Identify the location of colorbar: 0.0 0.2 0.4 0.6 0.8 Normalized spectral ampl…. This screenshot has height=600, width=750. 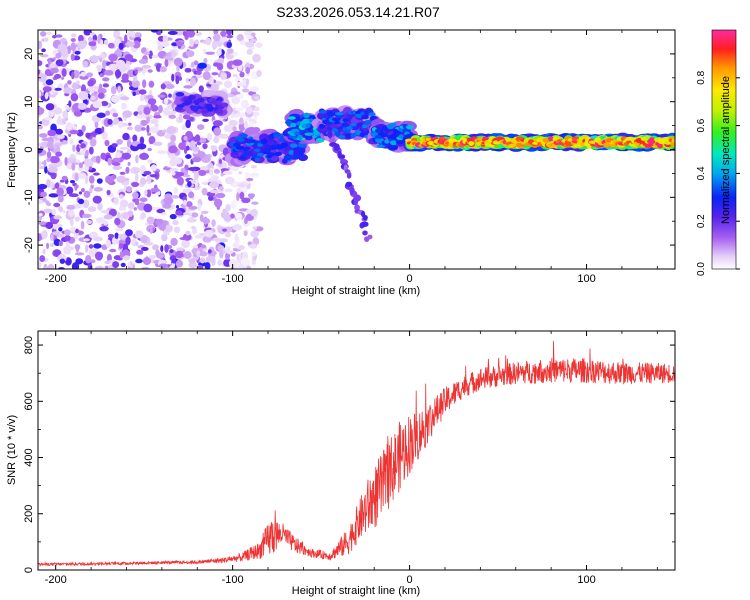
(718, 152).